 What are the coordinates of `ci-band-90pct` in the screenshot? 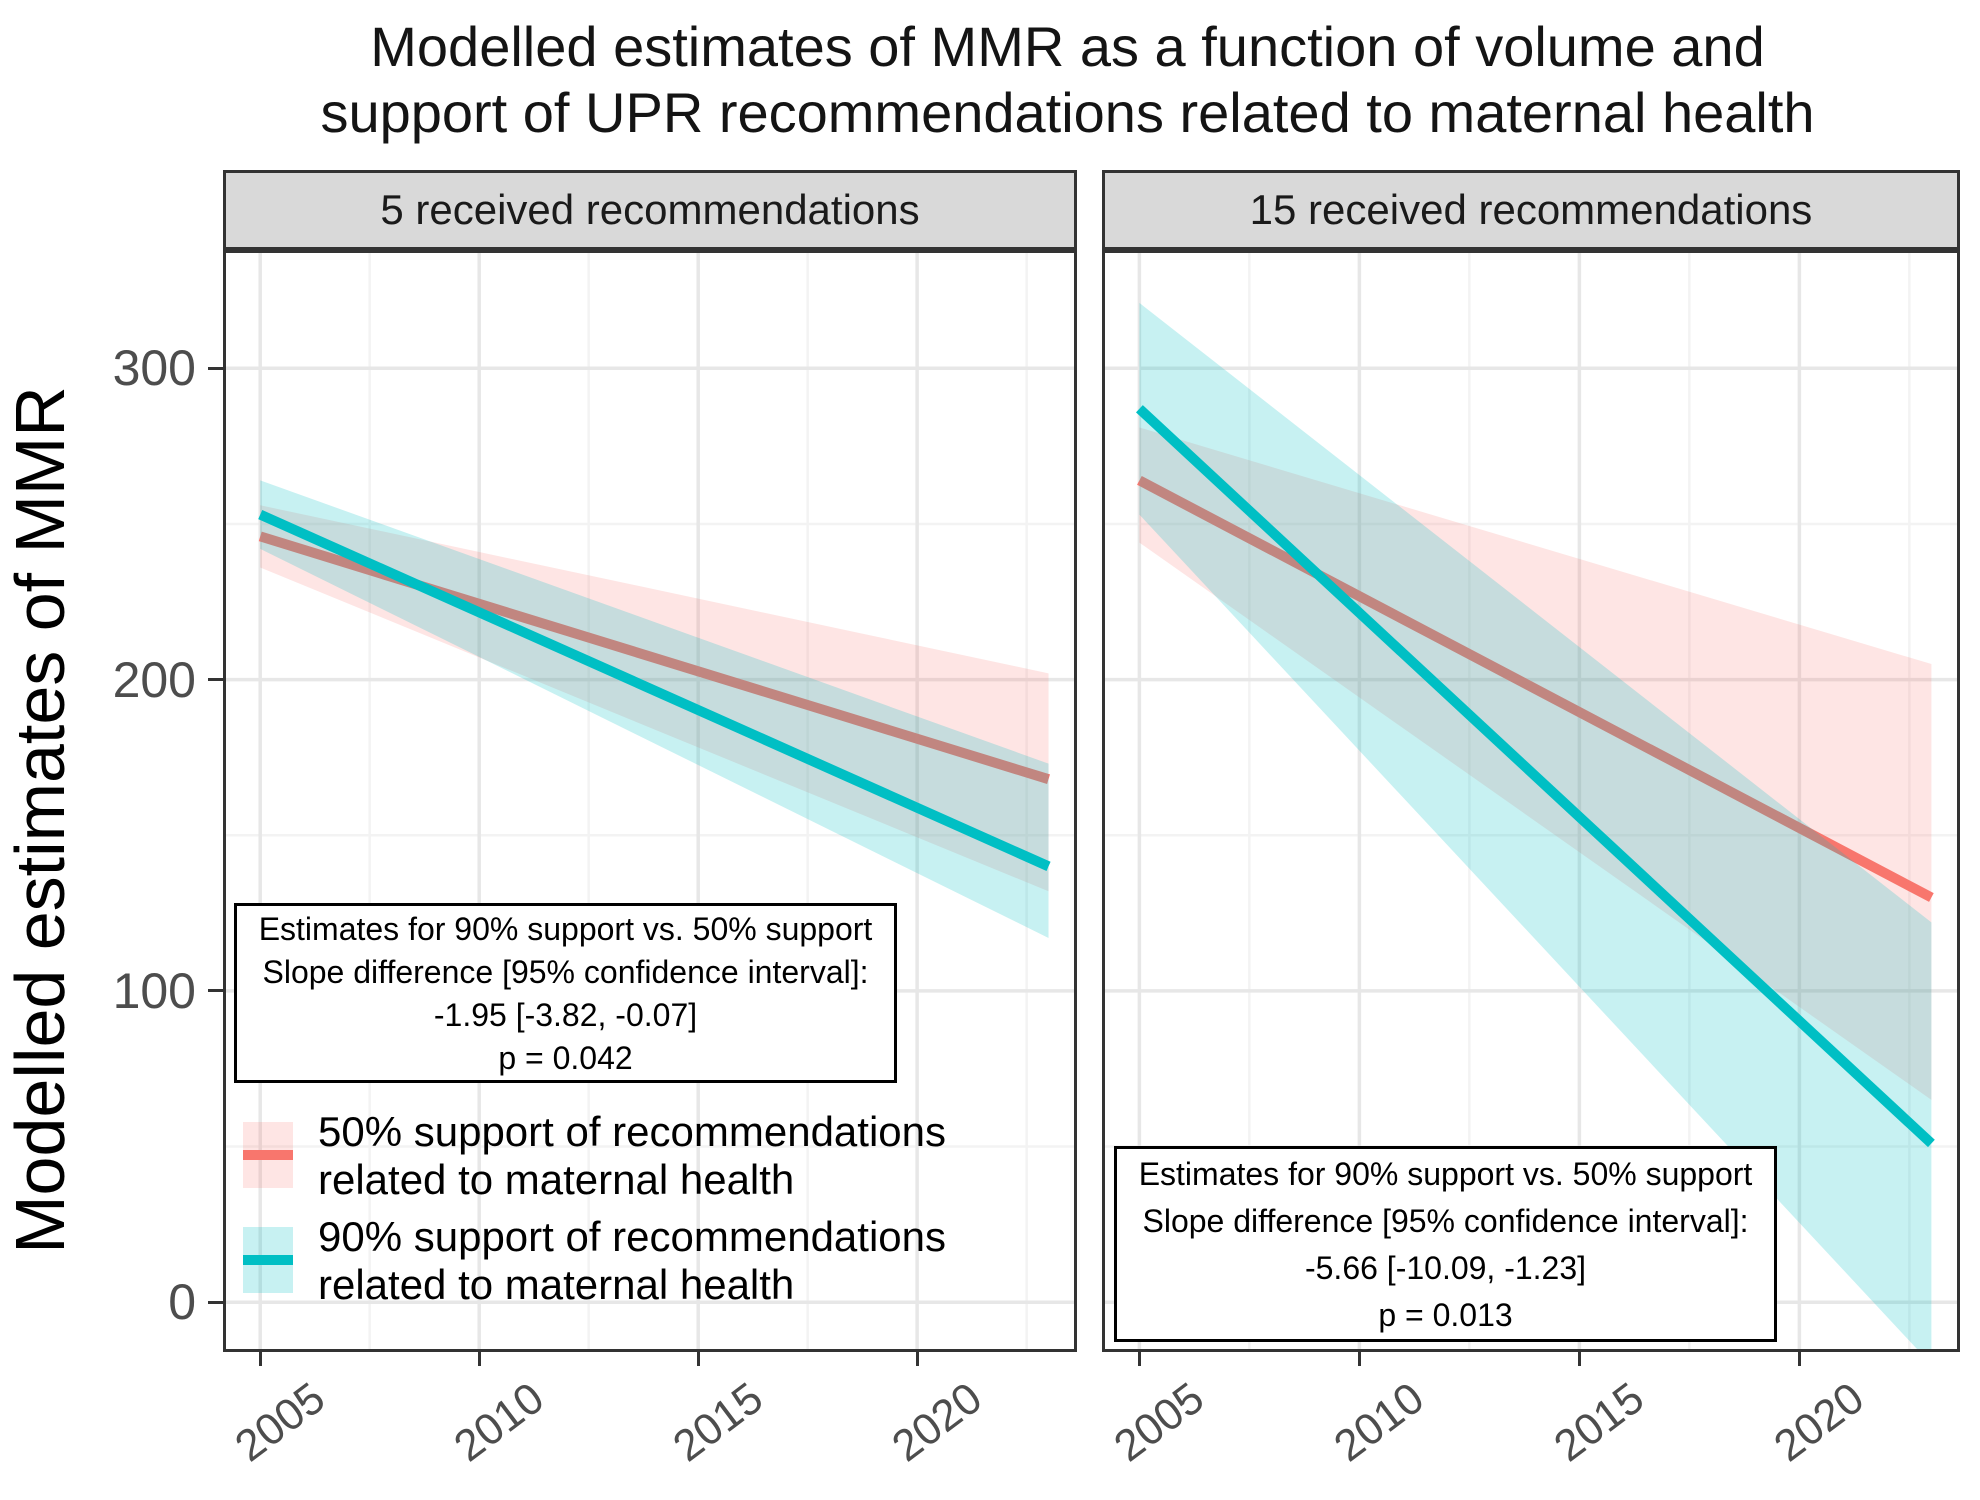 It's located at (654, 709).